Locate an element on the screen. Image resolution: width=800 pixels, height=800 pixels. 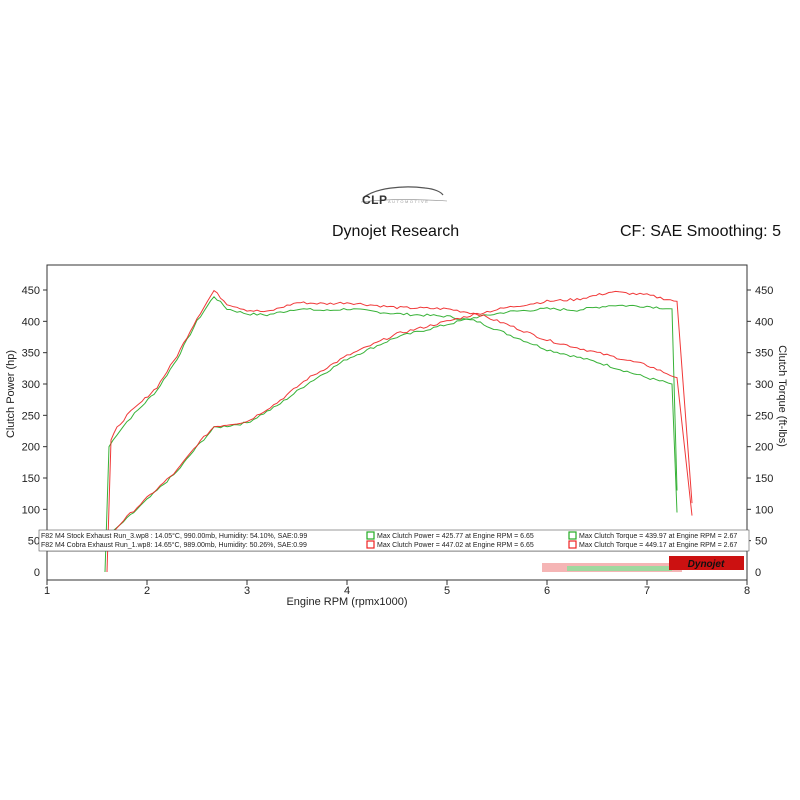
y-tick-label-right: 450 is located at coordinates (764, 291).